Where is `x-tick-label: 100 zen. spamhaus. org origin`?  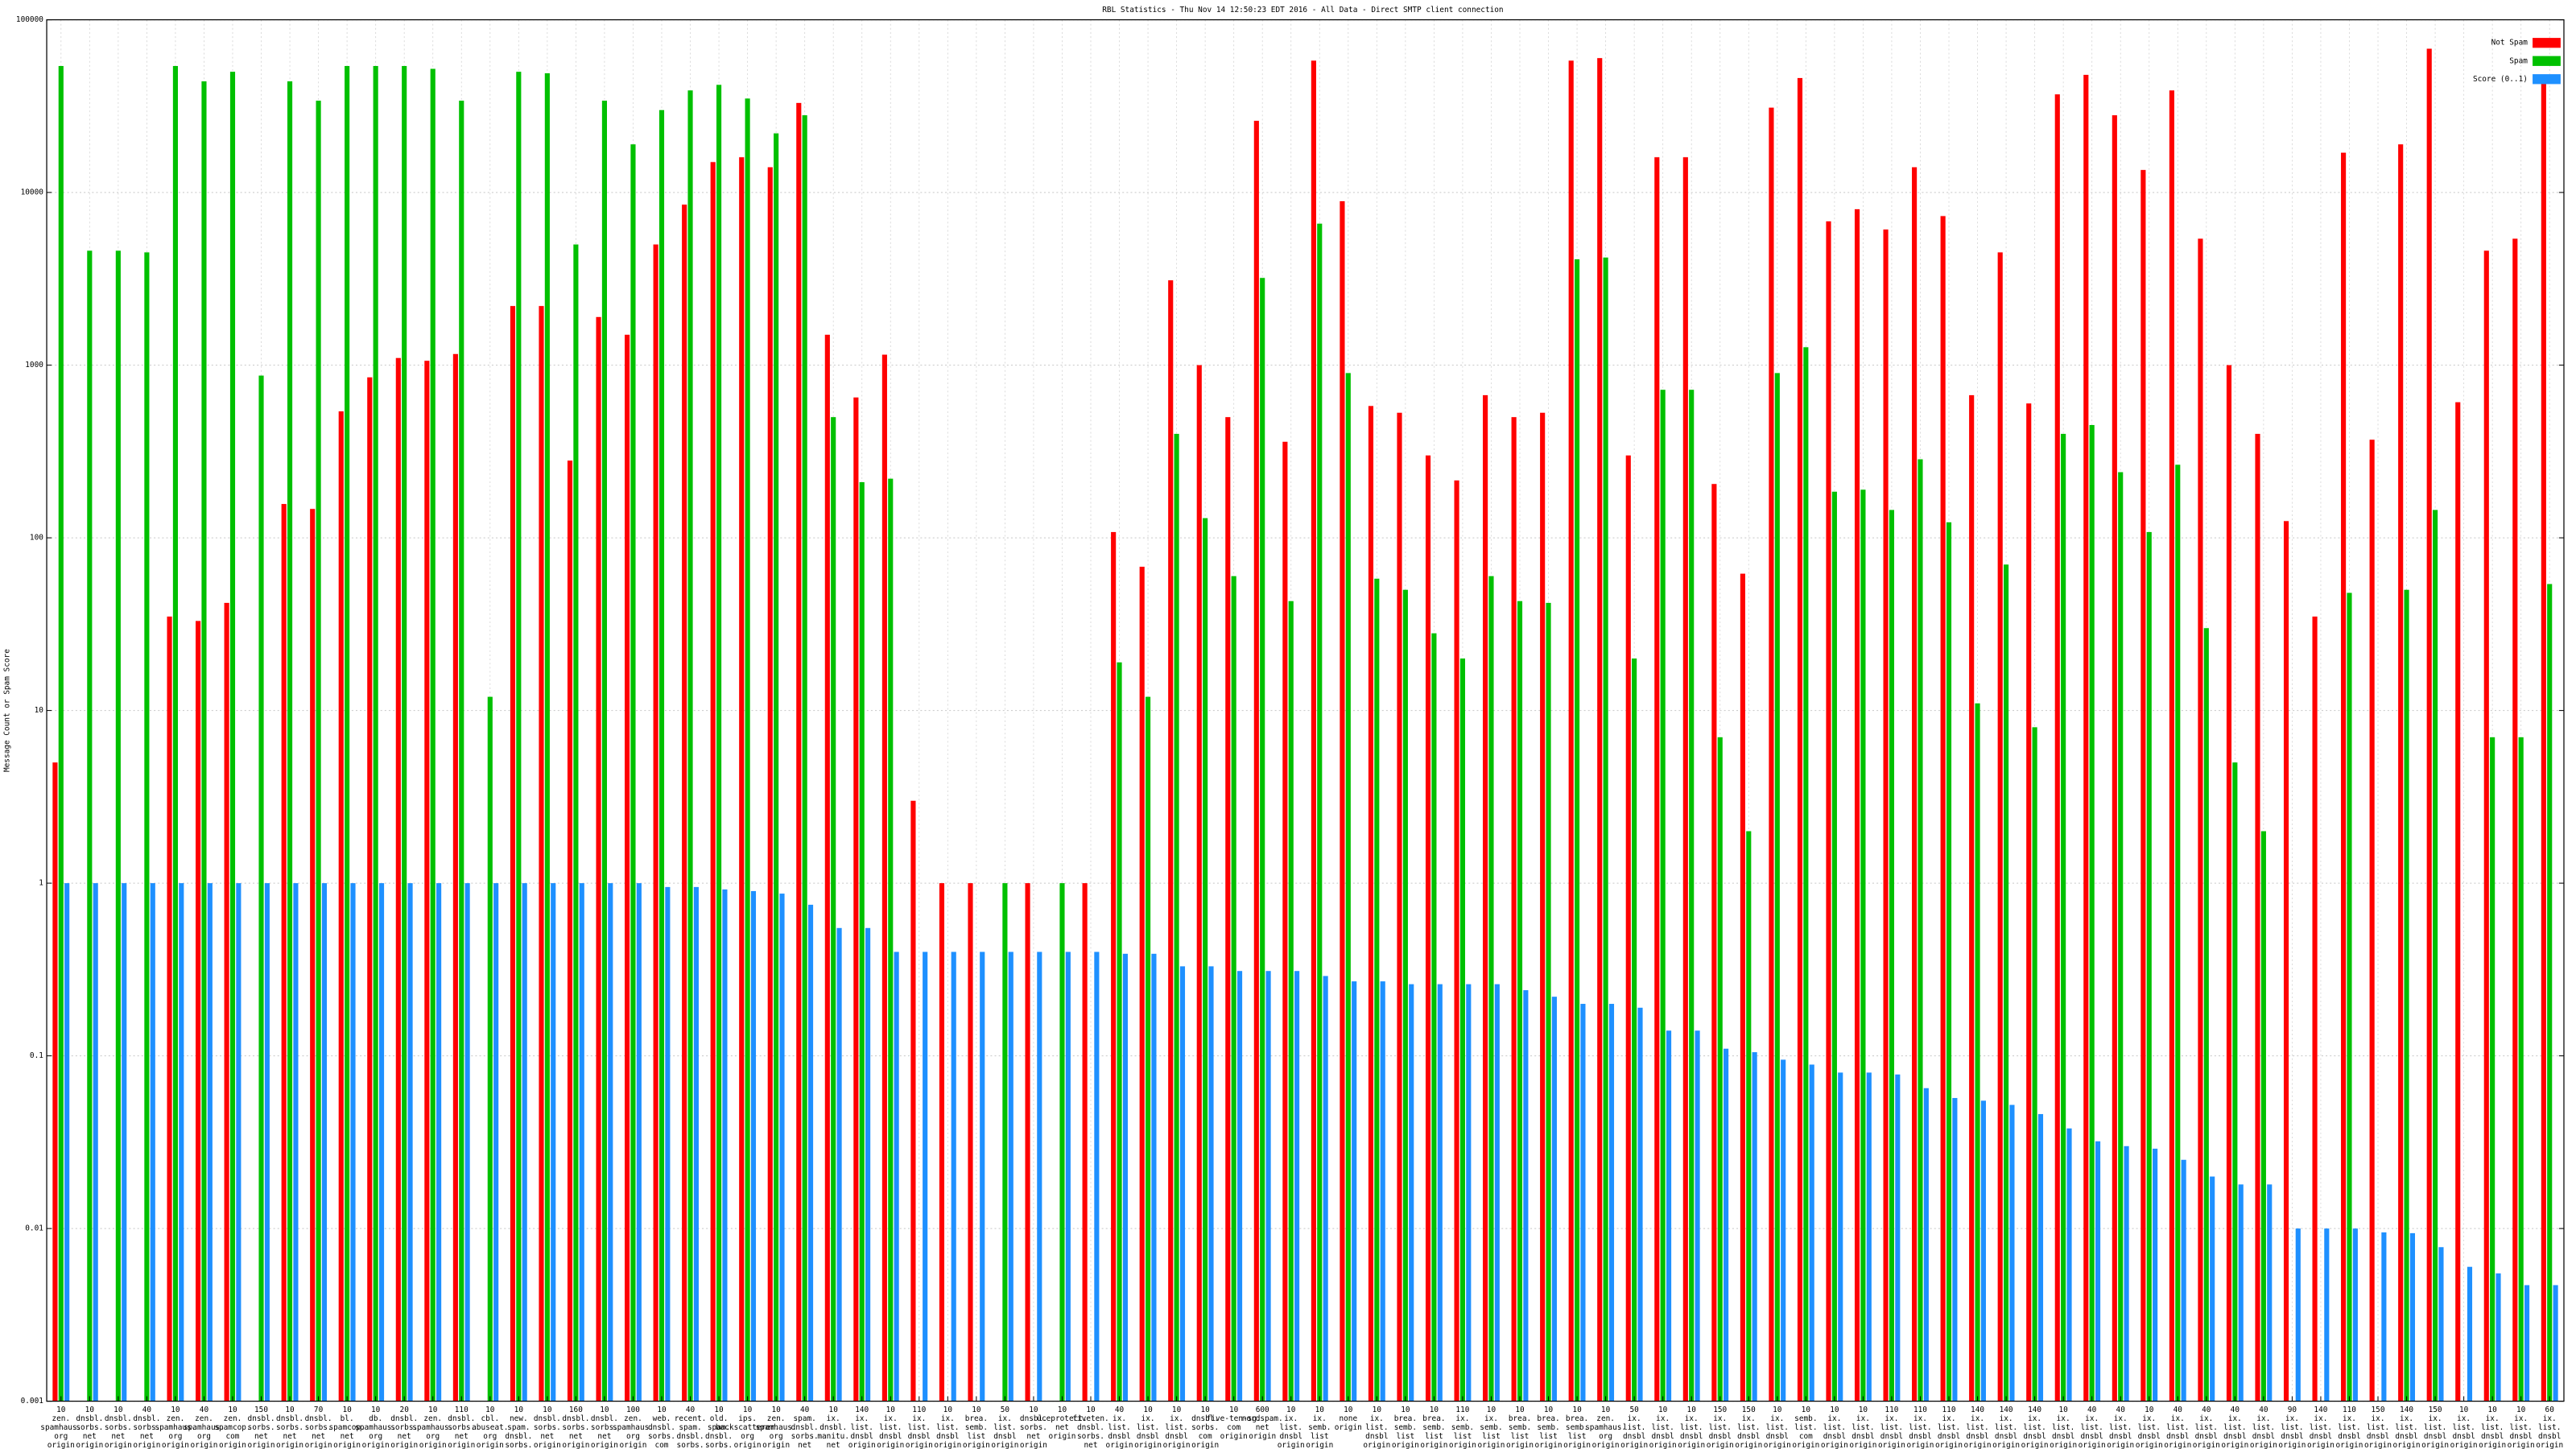 x-tick-label: 100 zen. spamhaus. org origin is located at coordinates (633, 1427).